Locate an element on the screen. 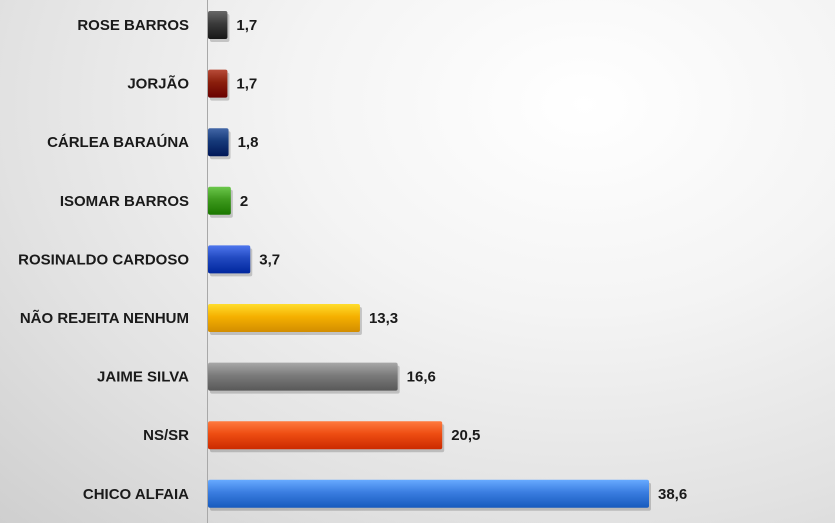 The width and height of the screenshot is (835, 523). category-label: ISOMAR BARROS is located at coordinates (124, 201).